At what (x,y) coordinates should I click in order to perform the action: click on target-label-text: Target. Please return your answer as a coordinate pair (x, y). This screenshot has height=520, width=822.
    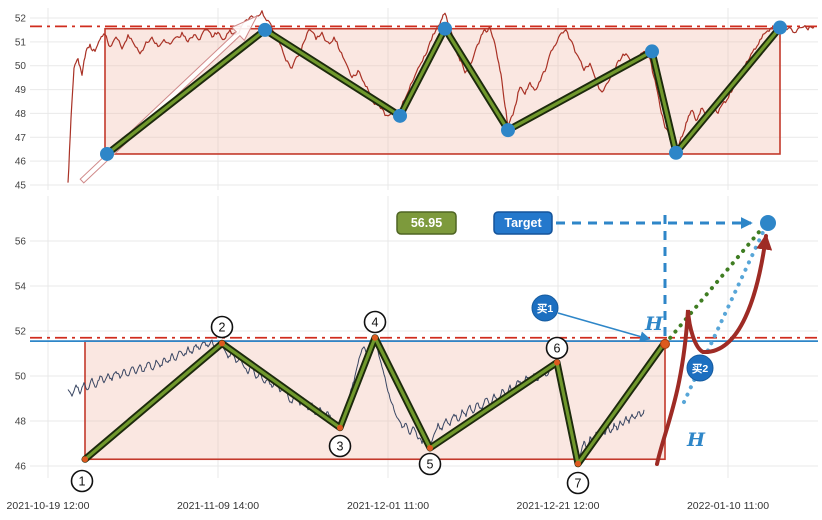
    Looking at the image, I should click on (523, 223).